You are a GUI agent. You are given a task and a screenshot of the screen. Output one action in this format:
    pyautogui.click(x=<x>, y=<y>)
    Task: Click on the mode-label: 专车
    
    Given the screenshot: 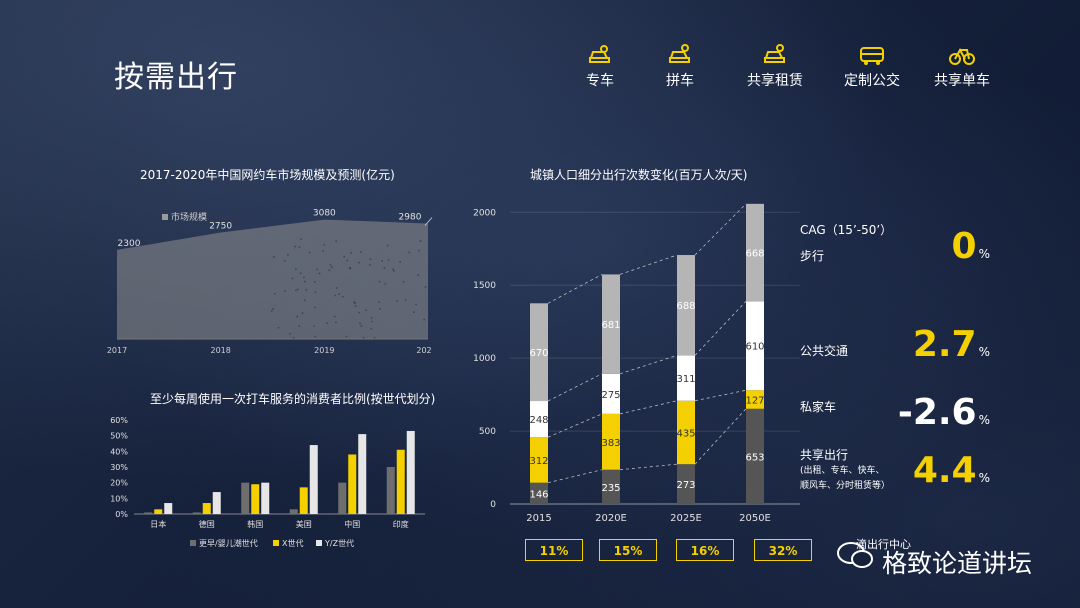 What is the action you would take?
    pyautogui.click(x=600, y=80)
    